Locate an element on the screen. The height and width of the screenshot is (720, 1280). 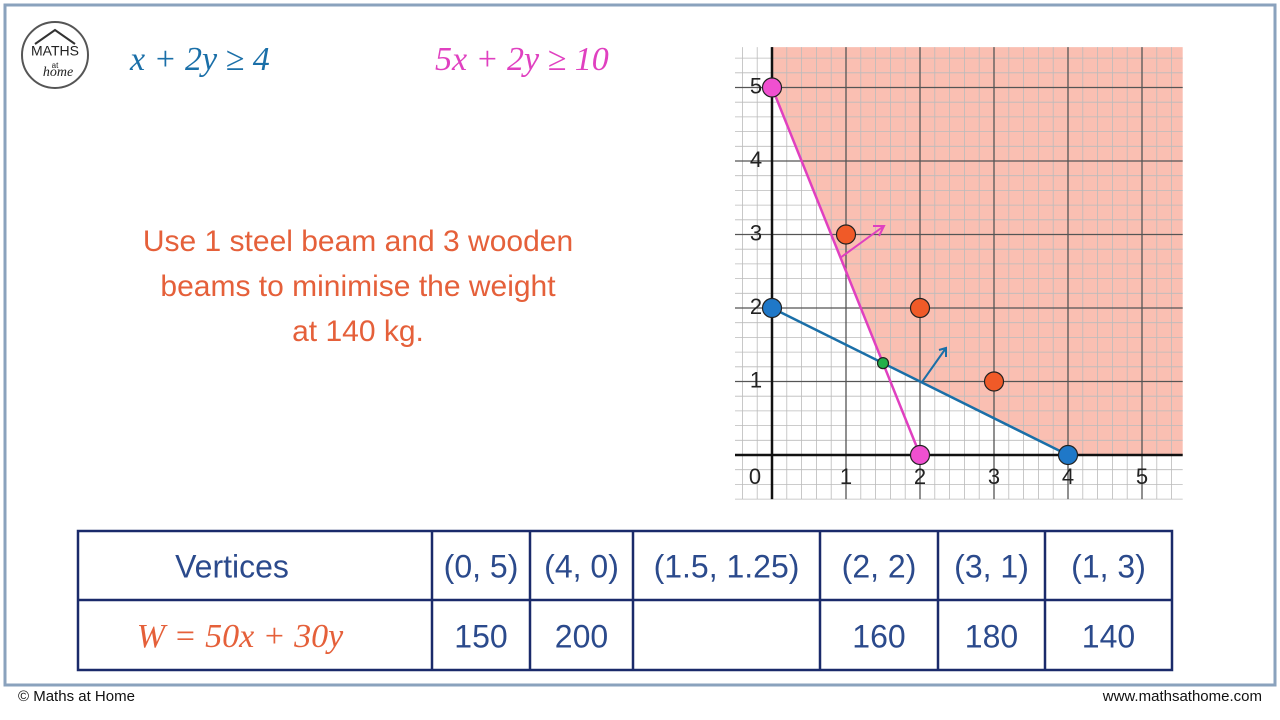
table-value: 180 is located at coordinates (991, 636).